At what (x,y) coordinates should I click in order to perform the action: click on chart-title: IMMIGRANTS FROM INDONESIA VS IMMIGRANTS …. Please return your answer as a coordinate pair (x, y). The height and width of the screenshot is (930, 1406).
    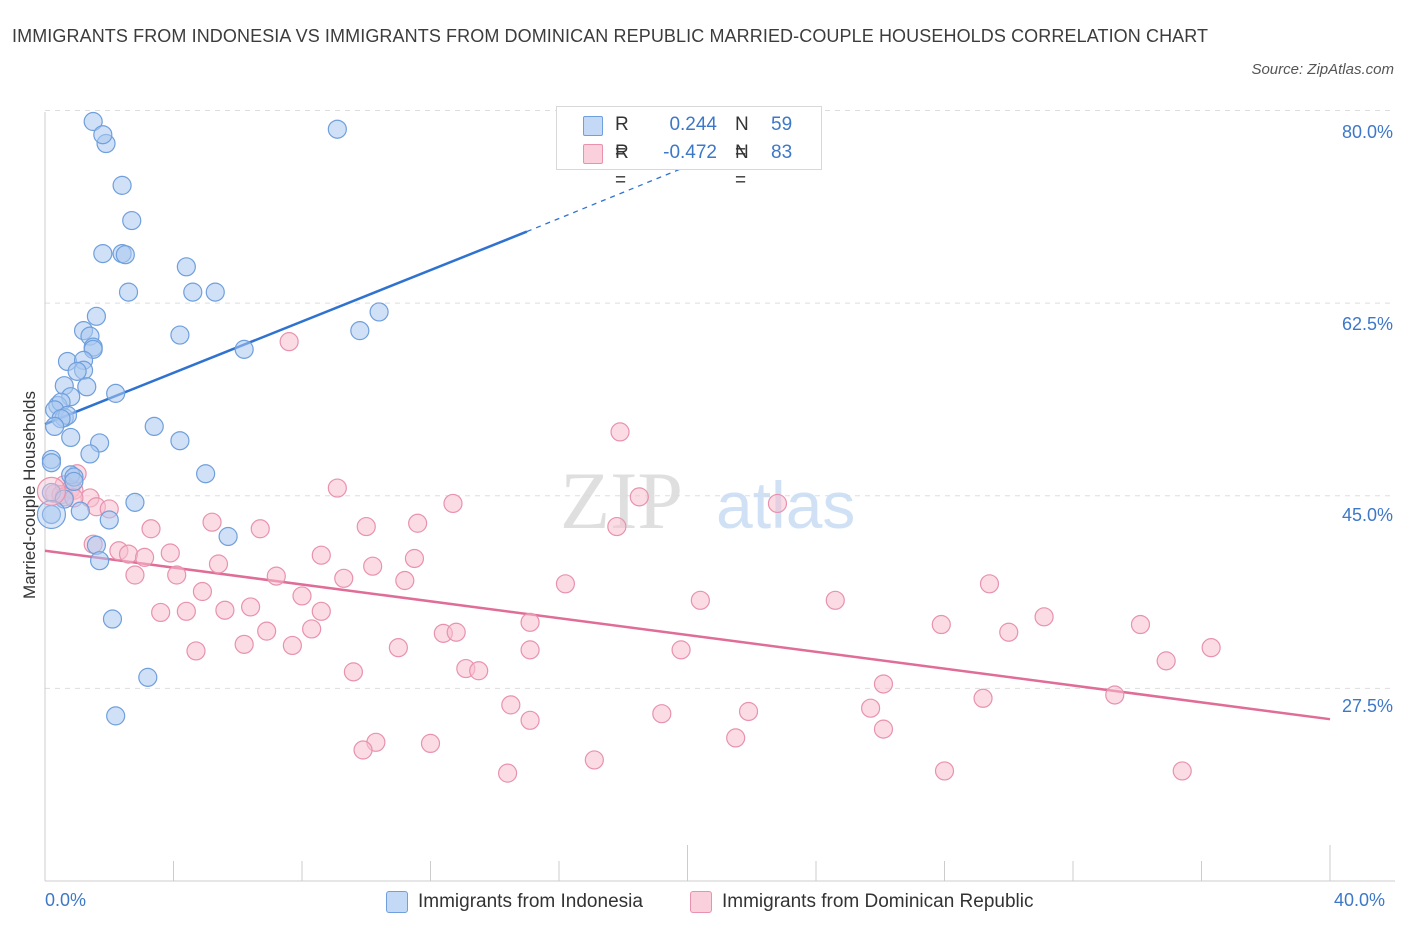
    Looking at the image, I should click on (610, 36).